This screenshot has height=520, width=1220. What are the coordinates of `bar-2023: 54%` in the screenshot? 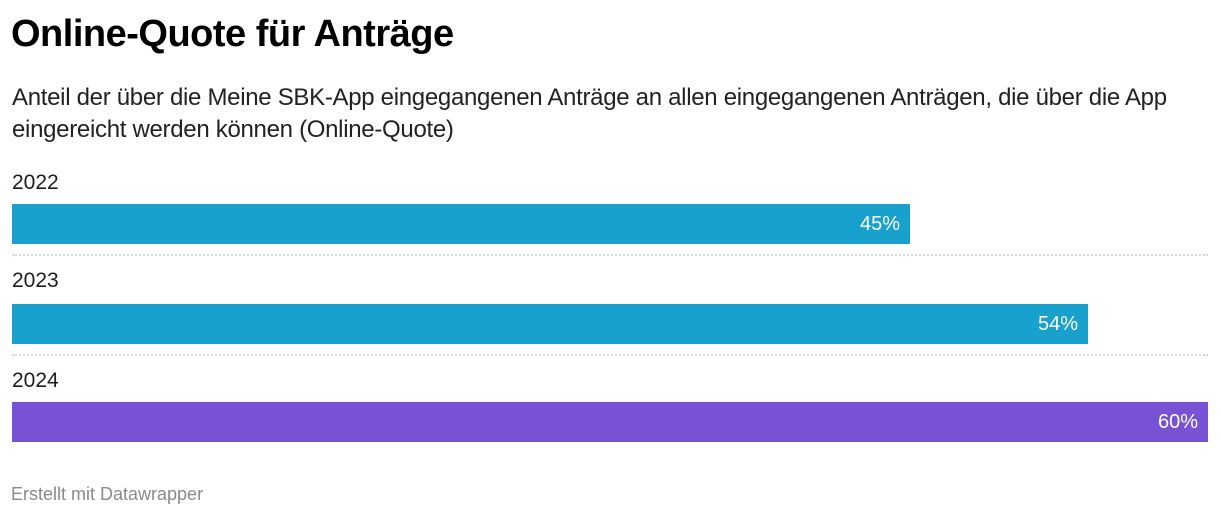 It's located at (550, 324).